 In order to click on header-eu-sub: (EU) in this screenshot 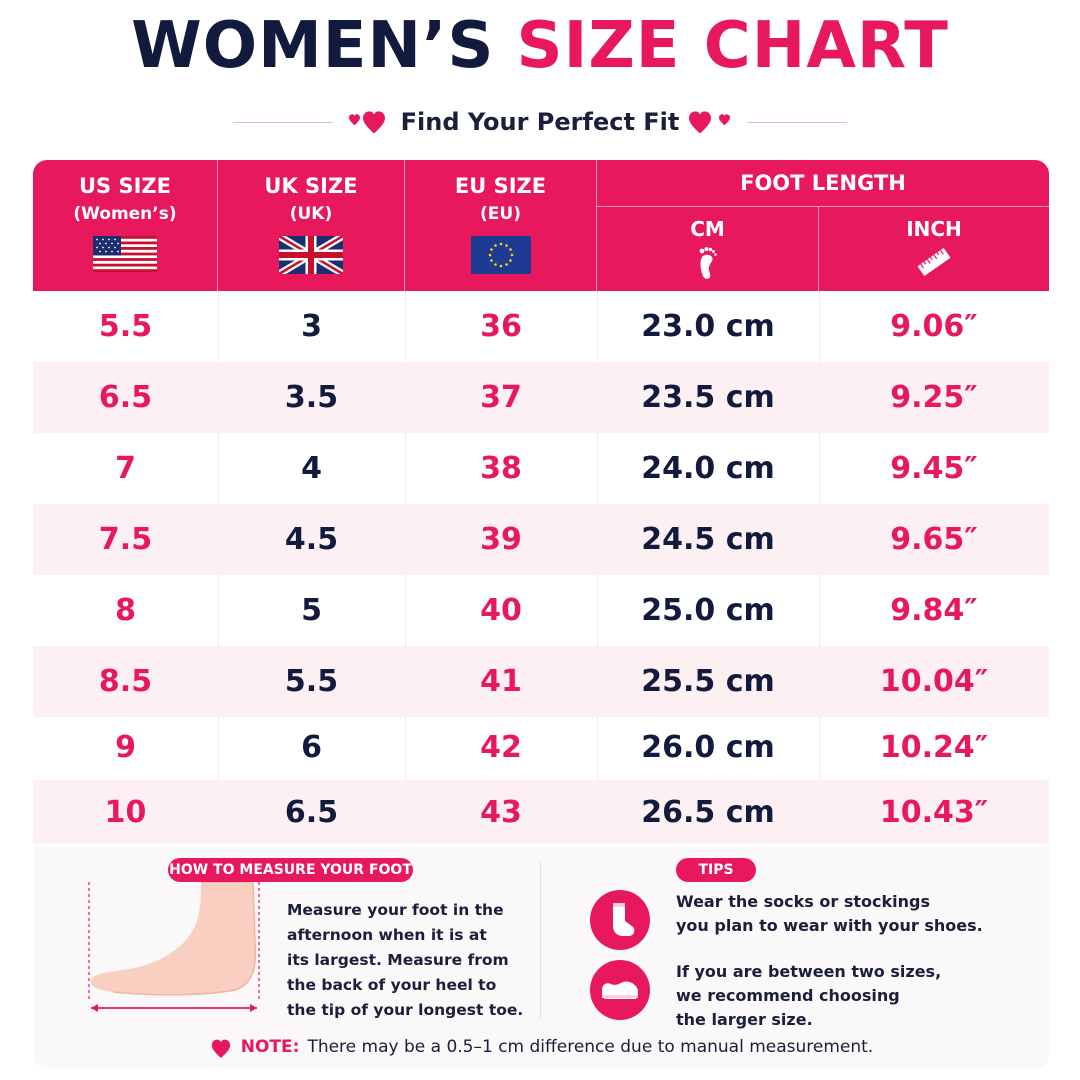, I will do `click(500, 214)`.